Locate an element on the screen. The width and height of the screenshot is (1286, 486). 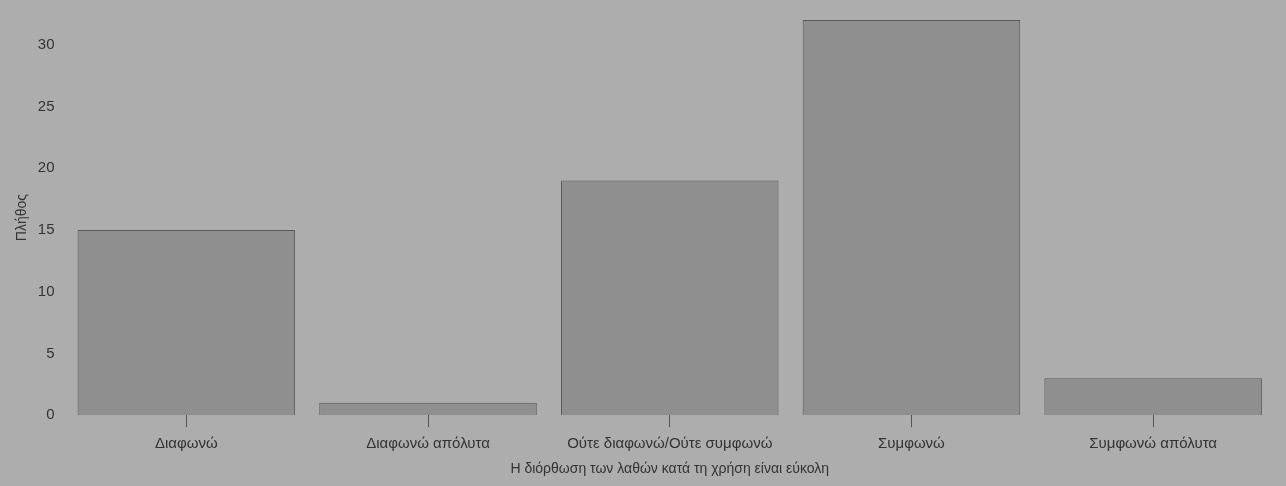
y-tick-label: 0 is located at coordinates (50, 414).